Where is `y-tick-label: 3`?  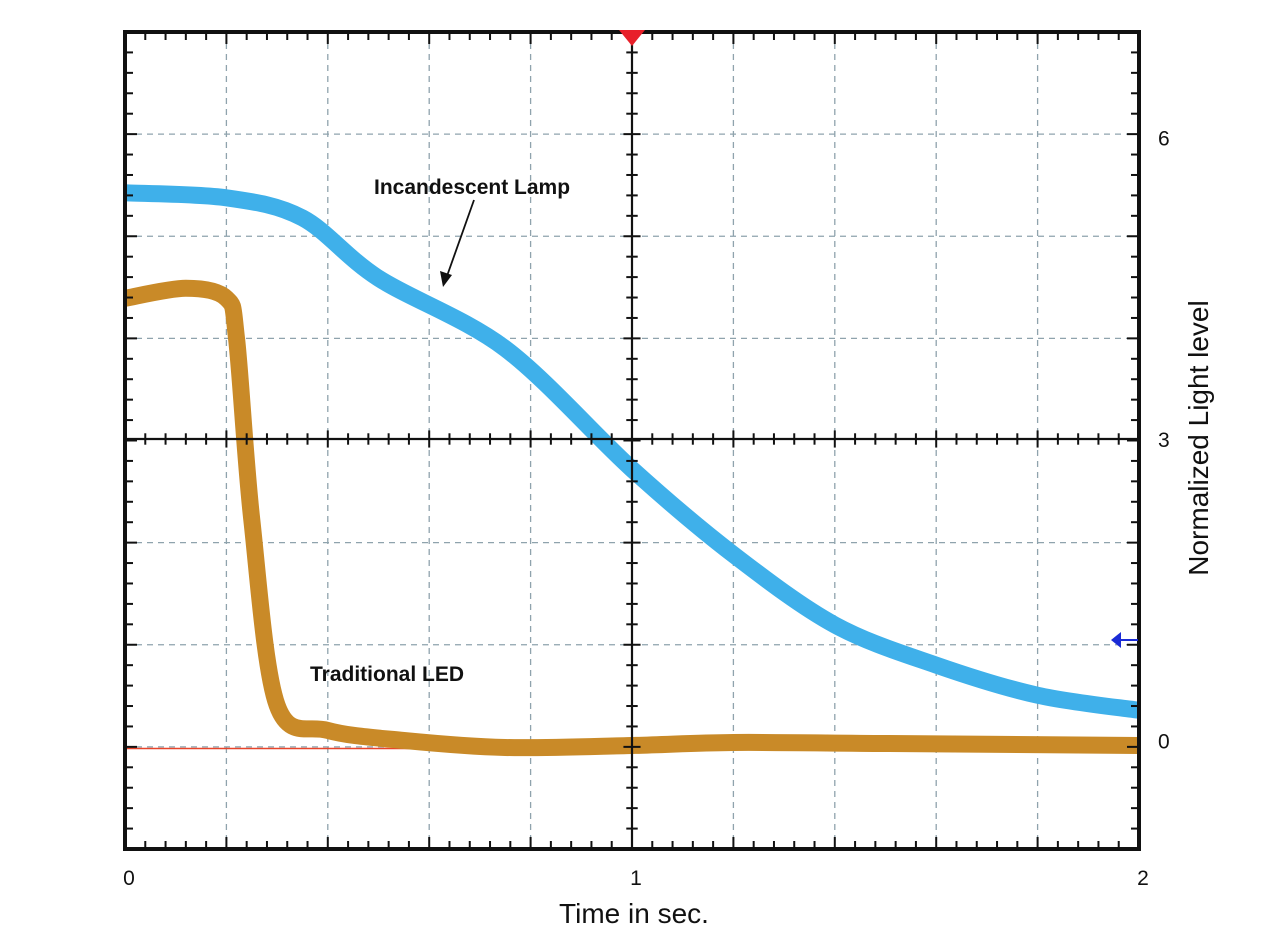 y-tick-label: 3 is located at coordinates (1164, 440).